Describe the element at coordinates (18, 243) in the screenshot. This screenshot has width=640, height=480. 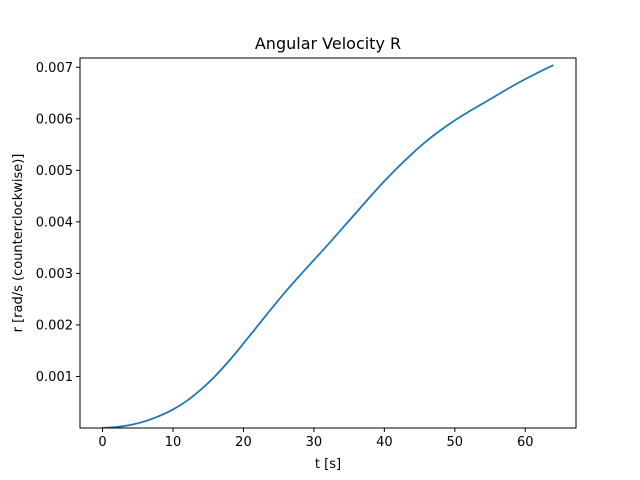
I see `y-axis-label: r [rad/s (counterclockwise)]` at that location.